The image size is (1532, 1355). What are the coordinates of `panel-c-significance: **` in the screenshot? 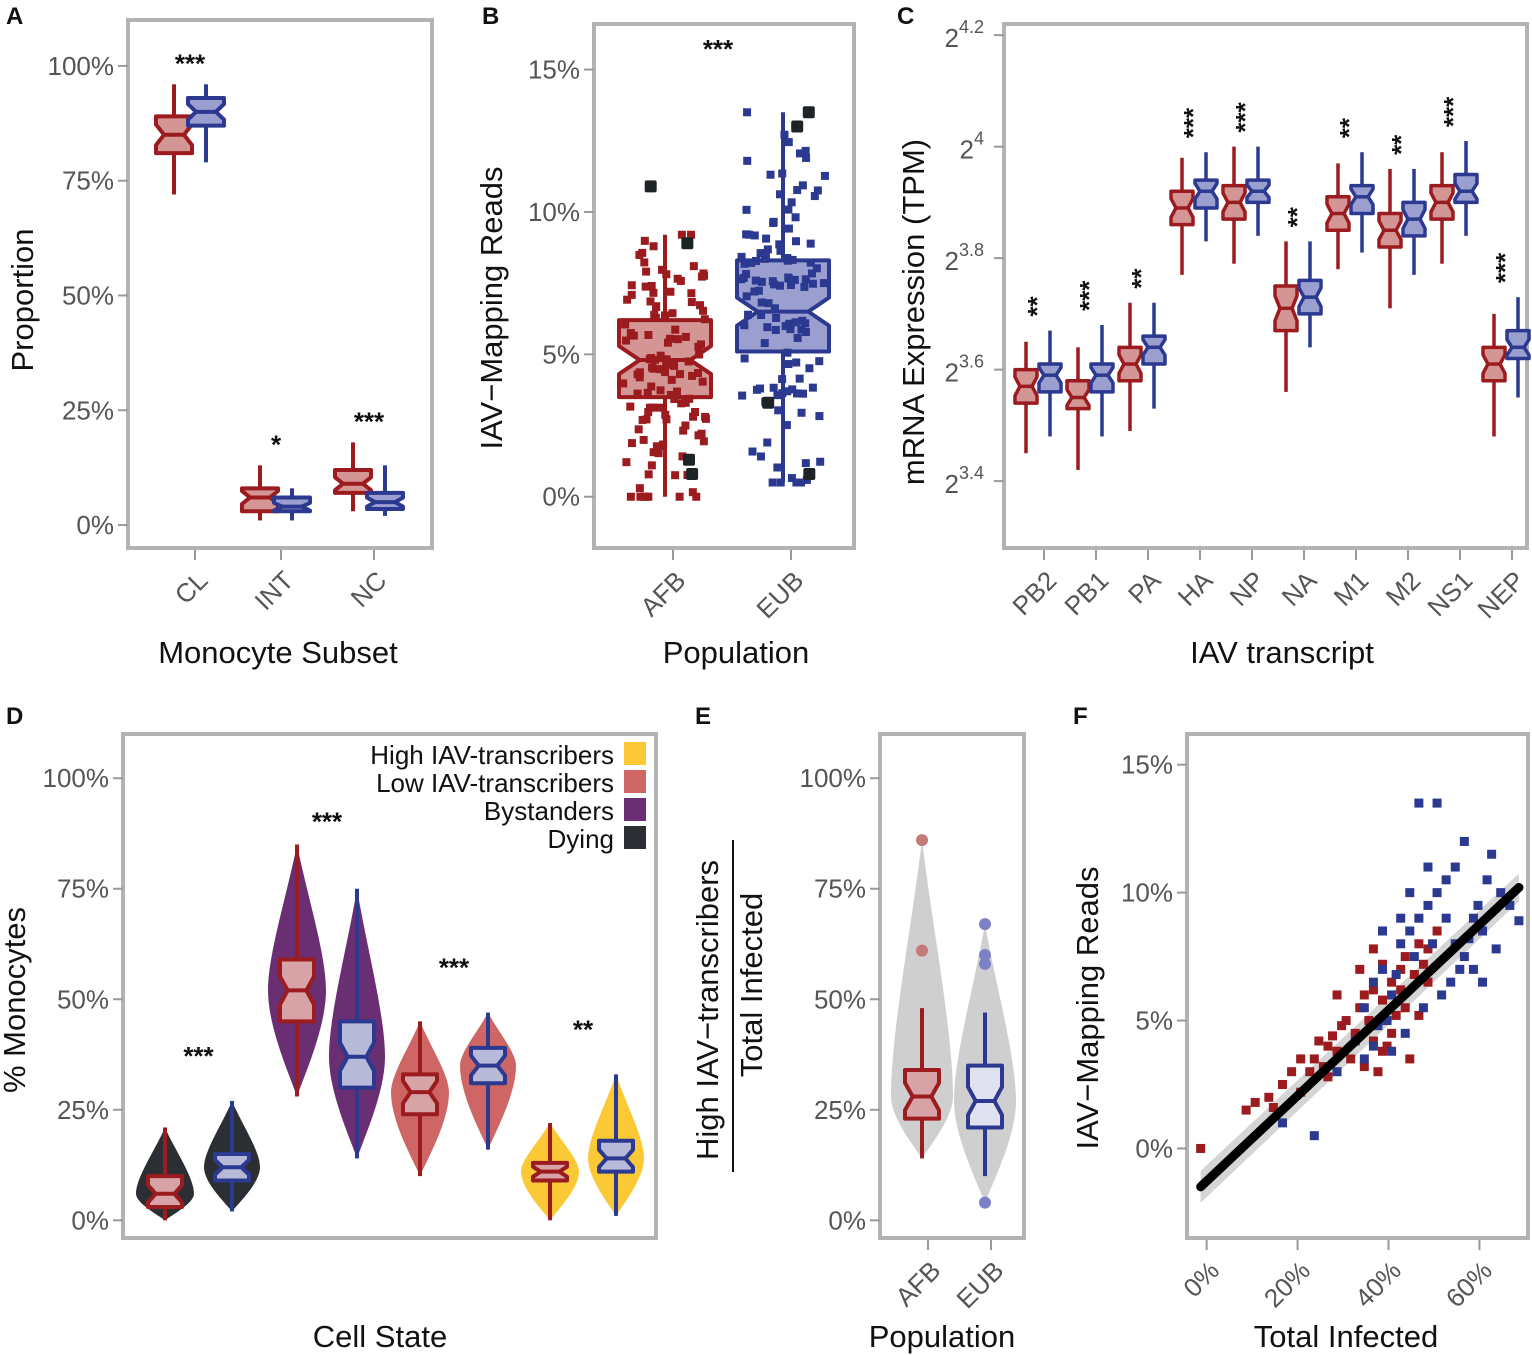 It's located at (1401, 144).